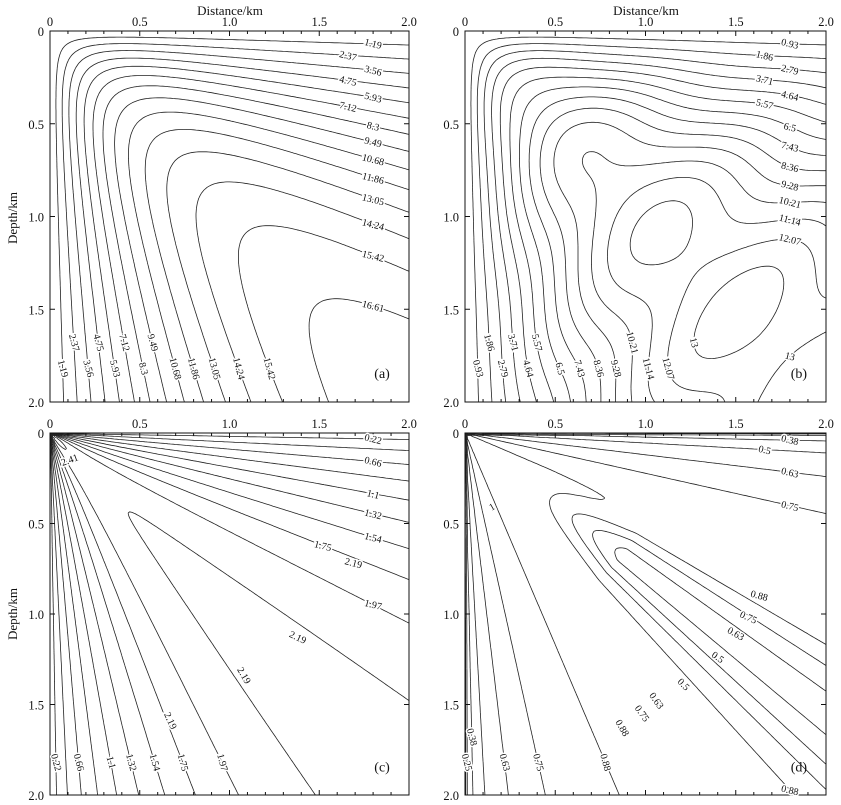 The height and width of the screenshot is (805, 841). What do you see at coordinates (604, 763) in the screenshot?
I see `contour-label-bottom: 0.88` at bounding box center [604, 763].